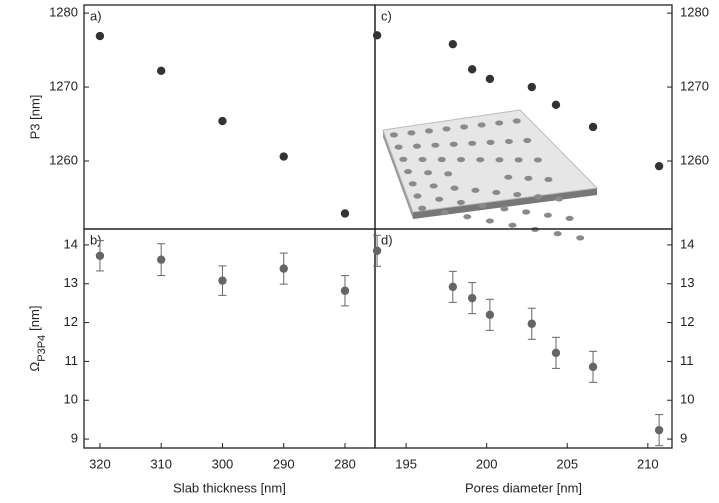  I want to click on x-tick-label: 205, so click(567, 463).